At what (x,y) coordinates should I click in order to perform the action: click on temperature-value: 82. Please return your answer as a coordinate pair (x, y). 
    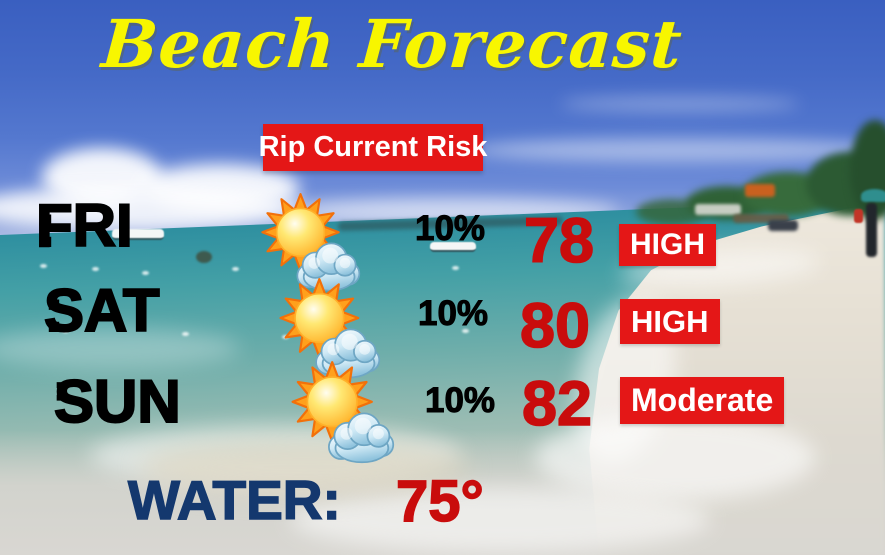
    Looking at the image, I should click on (557, 404).